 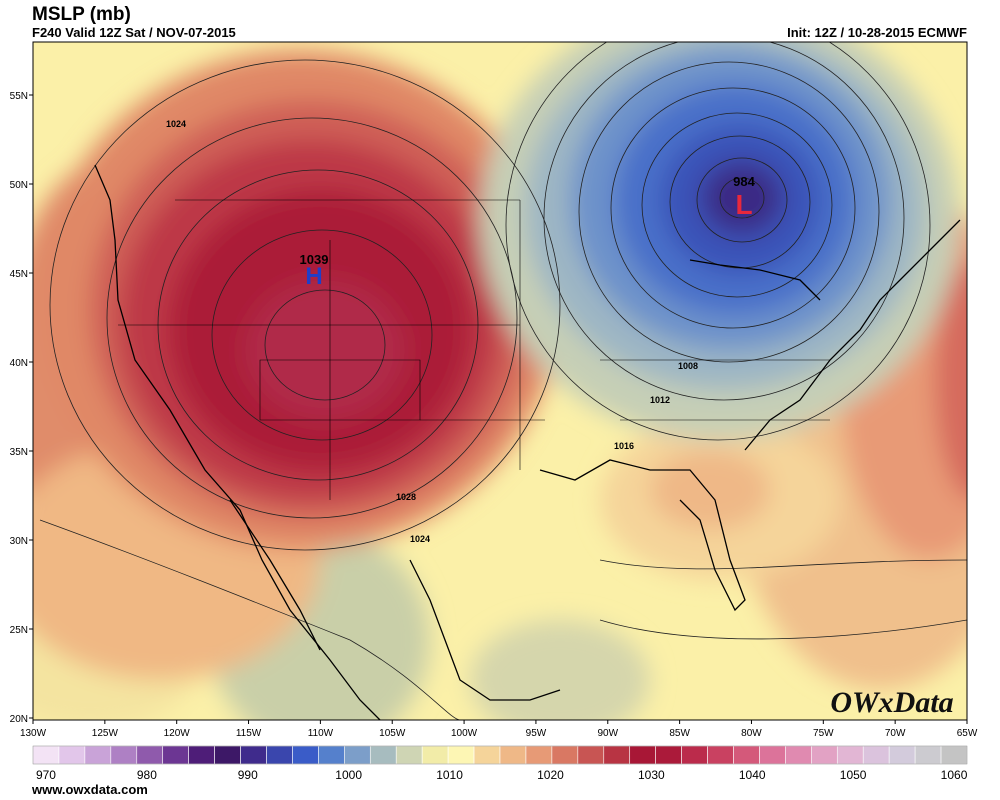 What do you see at coordinates (891, 702) in the screenshot?
I see `watermark: OWxData` at bounding box center [891, 702].